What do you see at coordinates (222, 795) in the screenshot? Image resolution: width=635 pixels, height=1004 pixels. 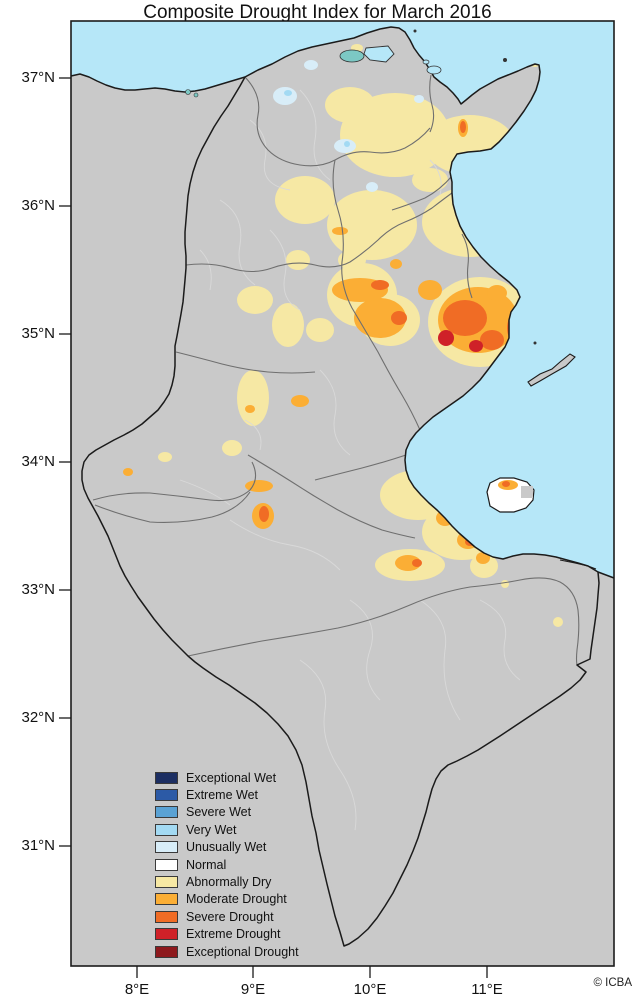 I see `legend-label: Extreme Wet` at bounding box center [222, 795].